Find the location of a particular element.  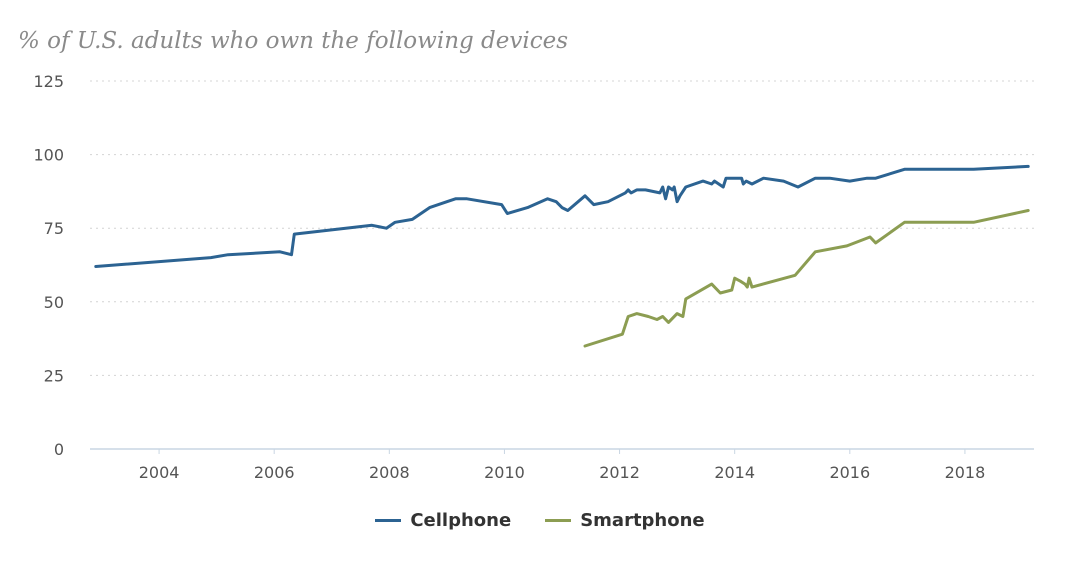

y-tick-label-100: 100 is located at coordinates (48, 155).